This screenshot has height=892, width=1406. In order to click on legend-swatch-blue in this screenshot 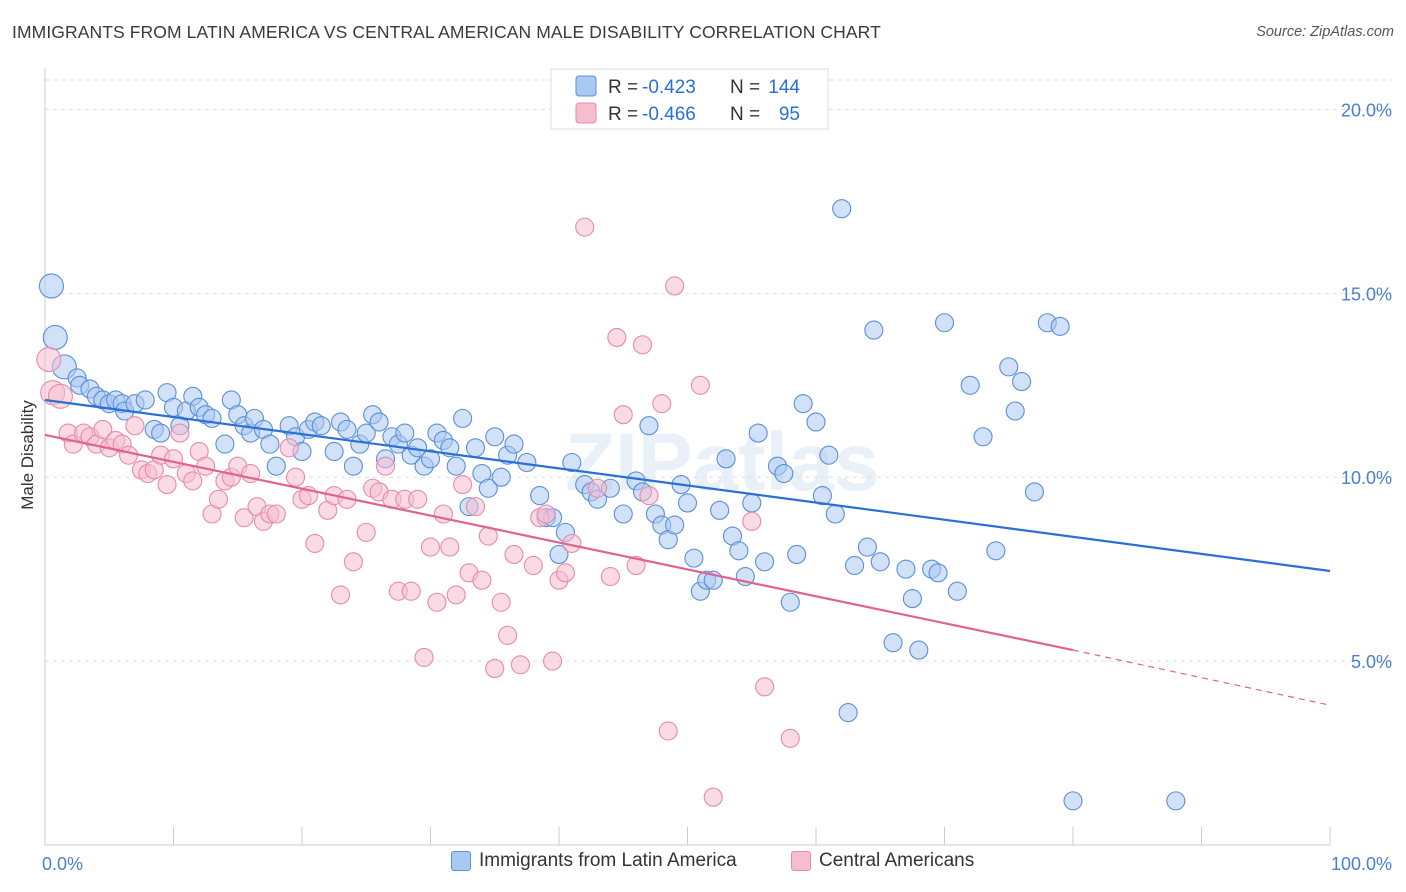, I will do `click(461, 861)`.